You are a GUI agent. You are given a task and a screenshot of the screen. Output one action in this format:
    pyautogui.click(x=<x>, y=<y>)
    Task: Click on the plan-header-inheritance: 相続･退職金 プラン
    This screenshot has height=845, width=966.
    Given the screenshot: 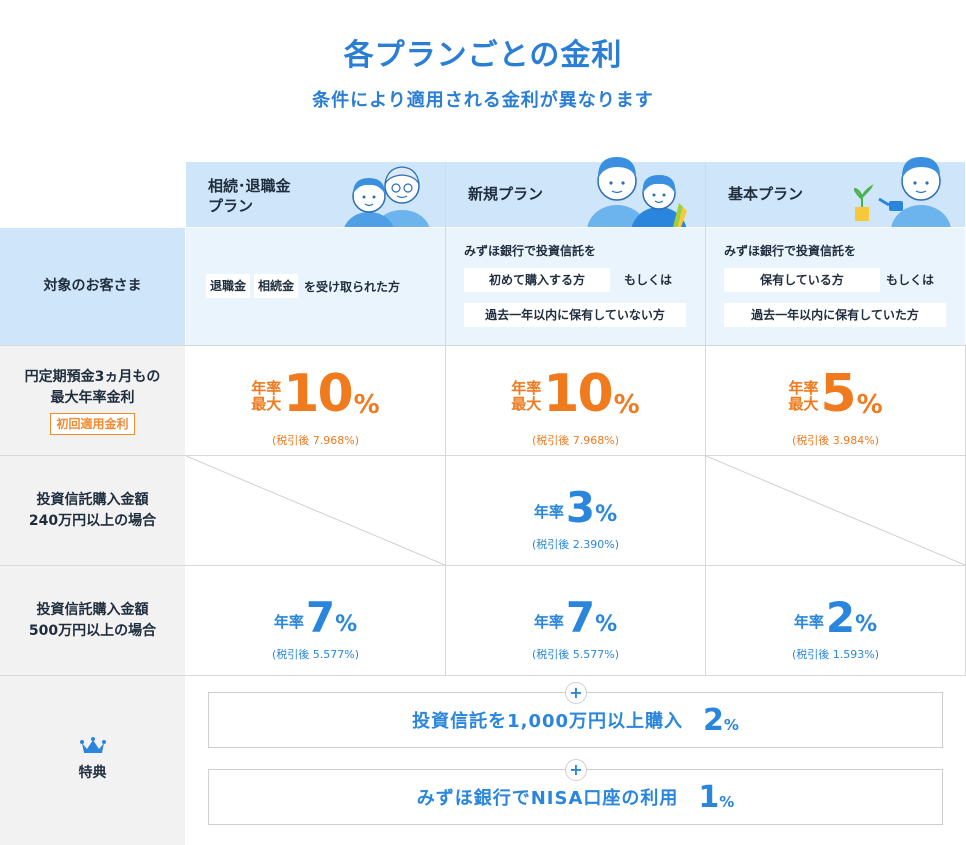 What is the action you would take?
    pyautogui.click(x=315, y=194)
    